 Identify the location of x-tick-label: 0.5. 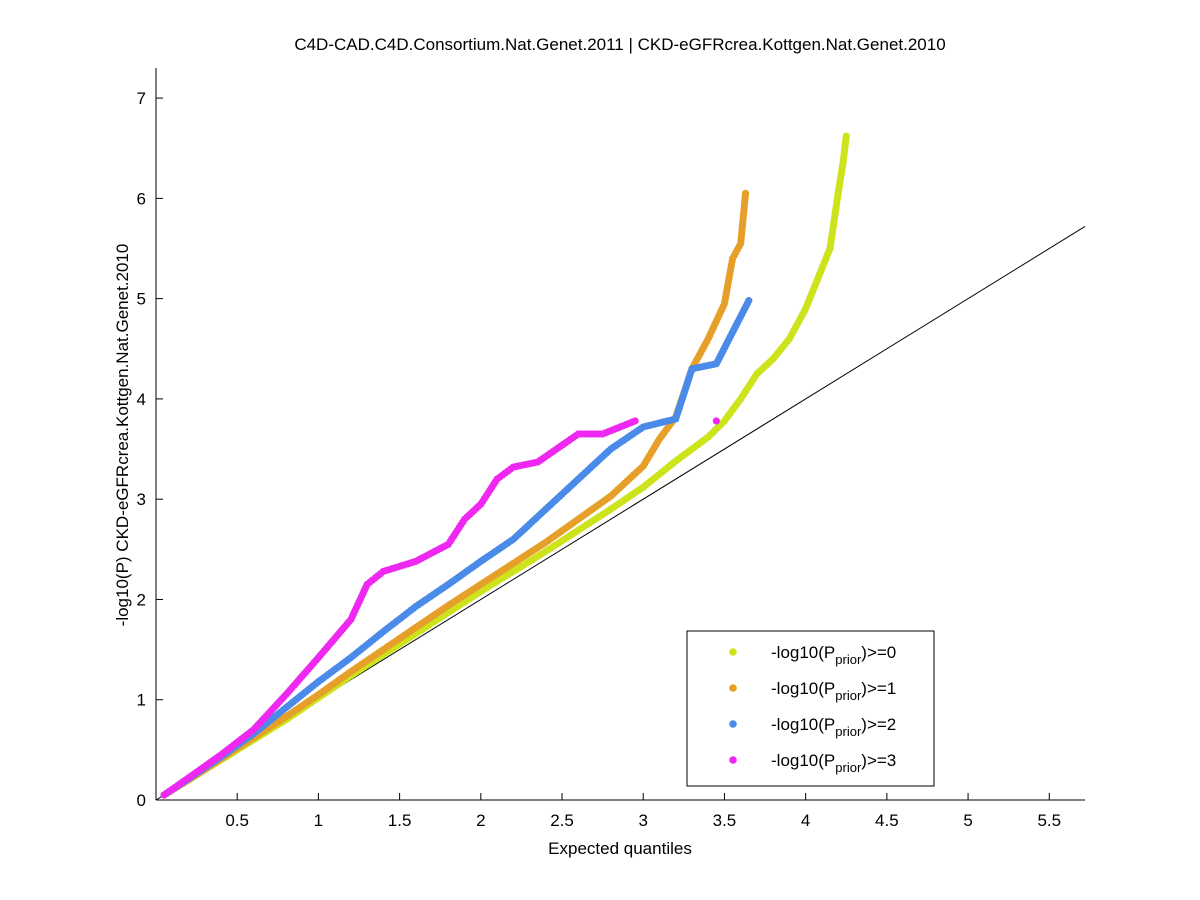
(237, 820).